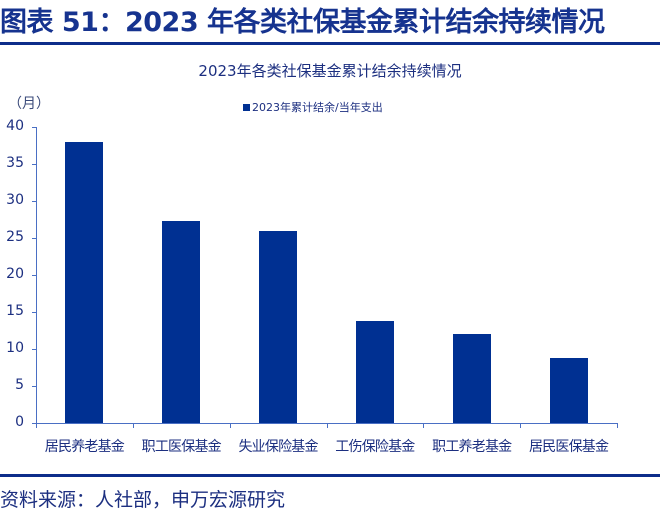  I want to click on x-category-label: 居民养老基金, so click(84, 447).